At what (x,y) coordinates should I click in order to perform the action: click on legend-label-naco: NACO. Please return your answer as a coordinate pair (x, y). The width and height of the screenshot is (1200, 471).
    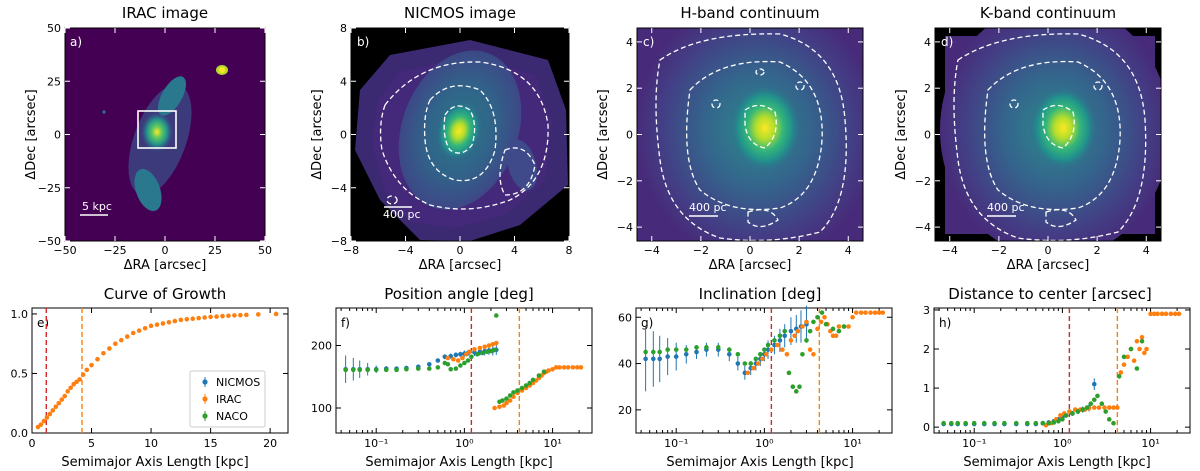
    Looking at the image, I should click on (232, 416).